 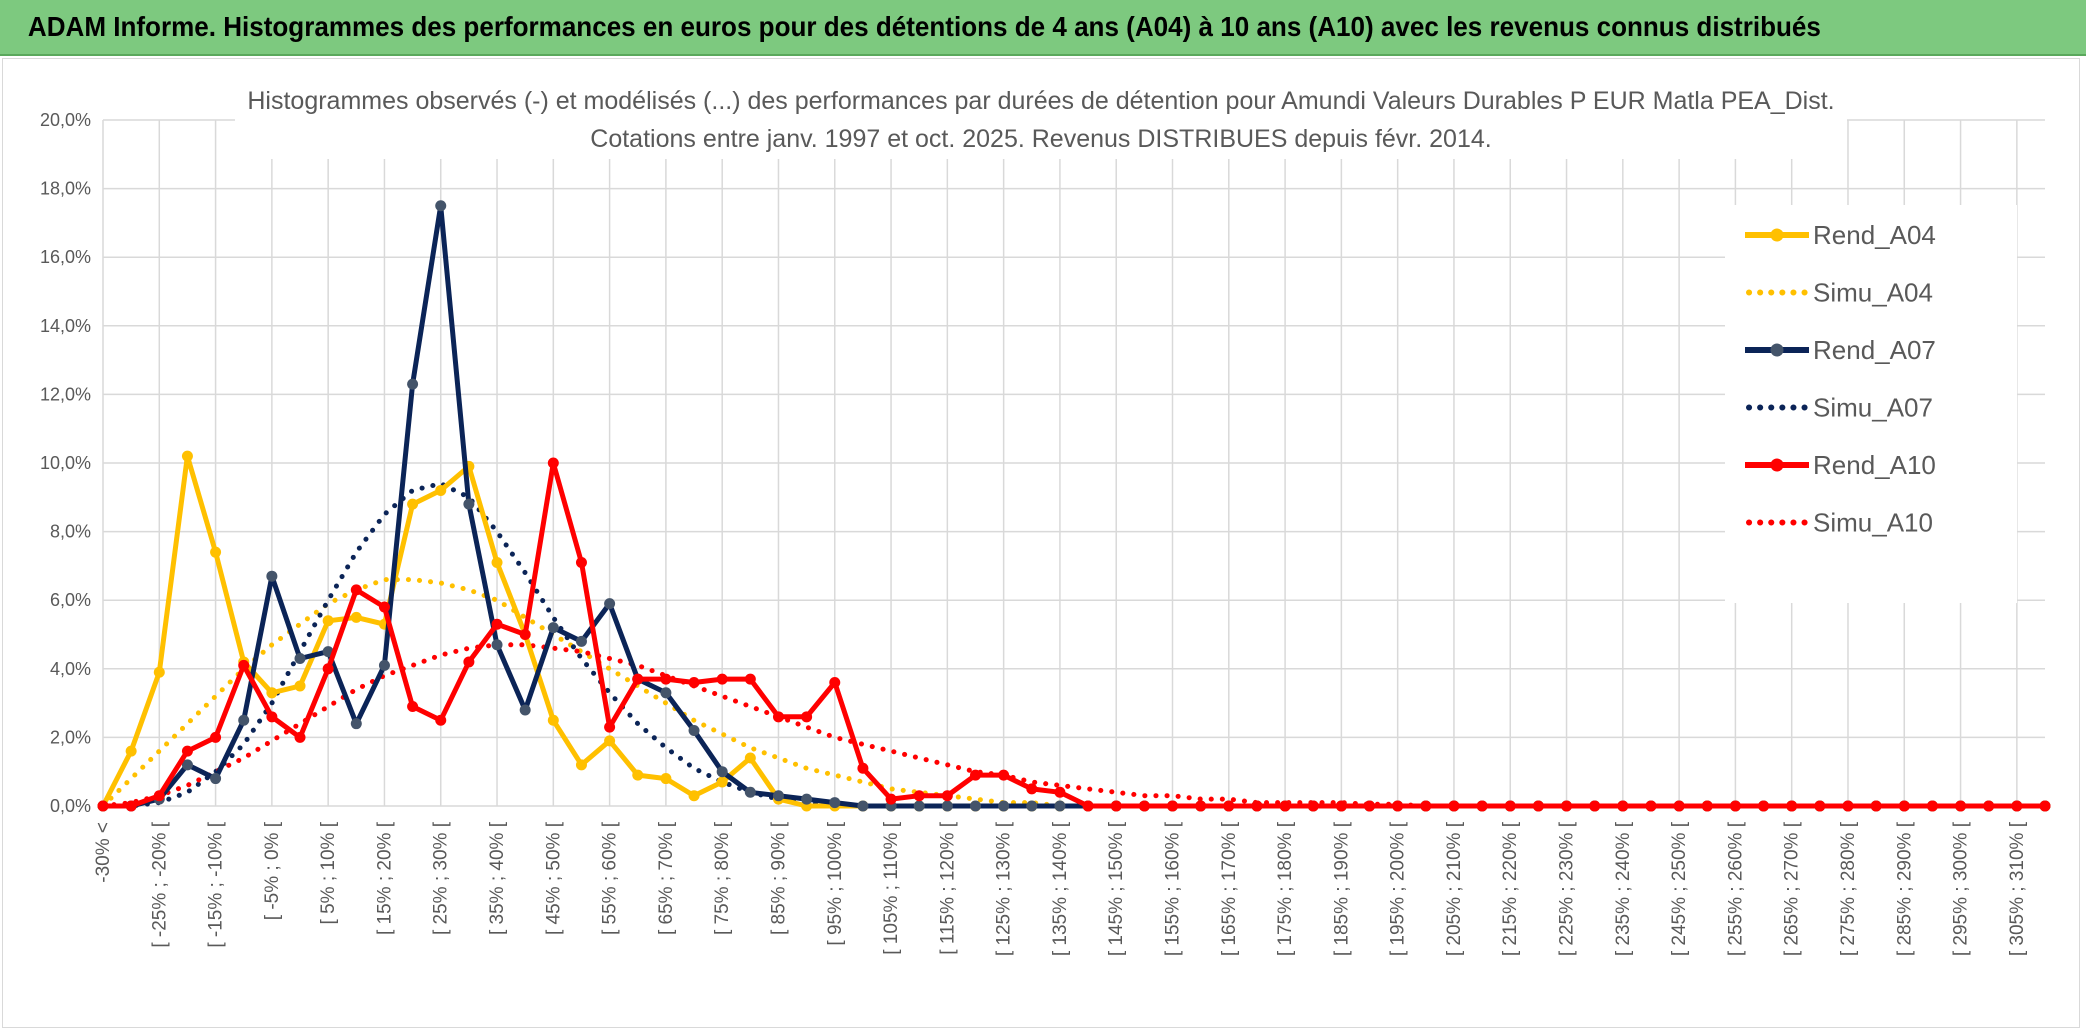 I want to click on x-tick-label: -30% <, so click(x=103, y=852).